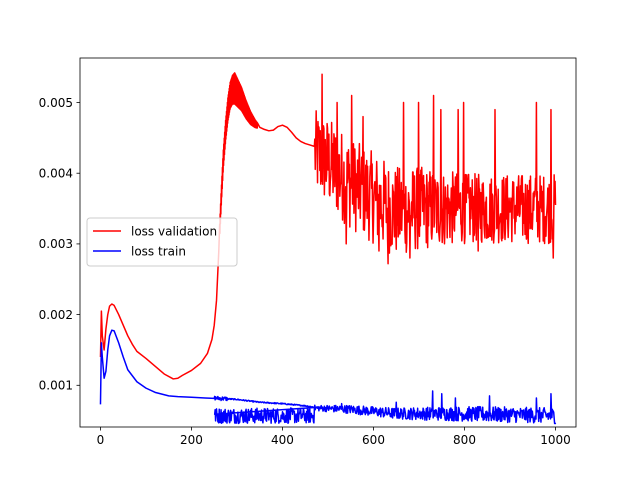 This screenshot has width=640, height=484. I want to click on legend-box, so click(162, 242).